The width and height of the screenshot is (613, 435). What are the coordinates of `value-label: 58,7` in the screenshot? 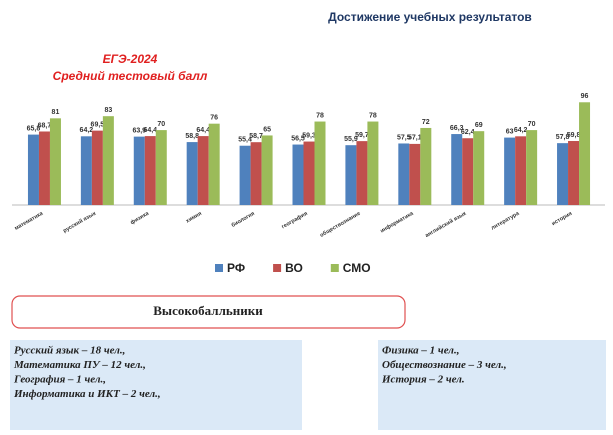 It's located at (256, 136).